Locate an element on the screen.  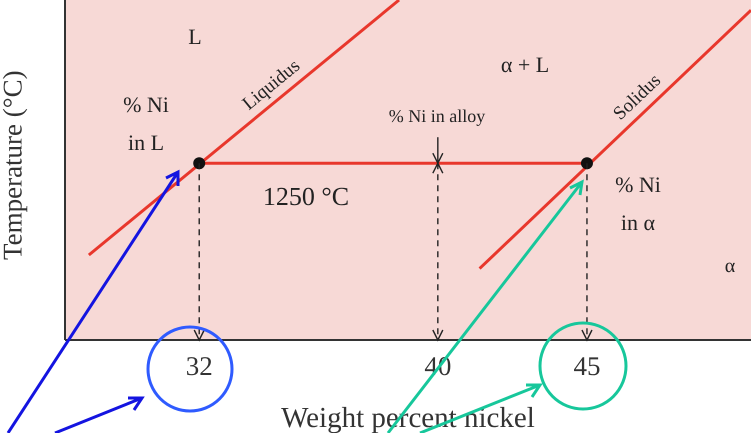
annotation: 1250 °C is located at coordinates (306, 196).